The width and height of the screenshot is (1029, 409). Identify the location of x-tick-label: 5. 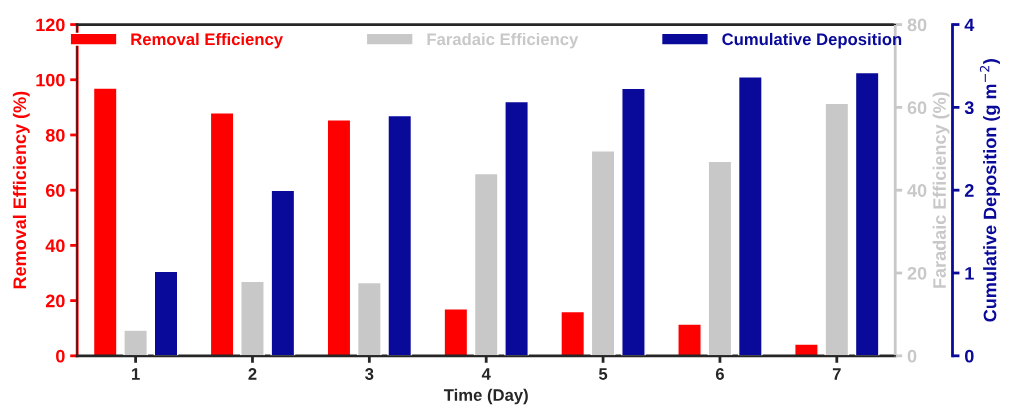
(603, 374).